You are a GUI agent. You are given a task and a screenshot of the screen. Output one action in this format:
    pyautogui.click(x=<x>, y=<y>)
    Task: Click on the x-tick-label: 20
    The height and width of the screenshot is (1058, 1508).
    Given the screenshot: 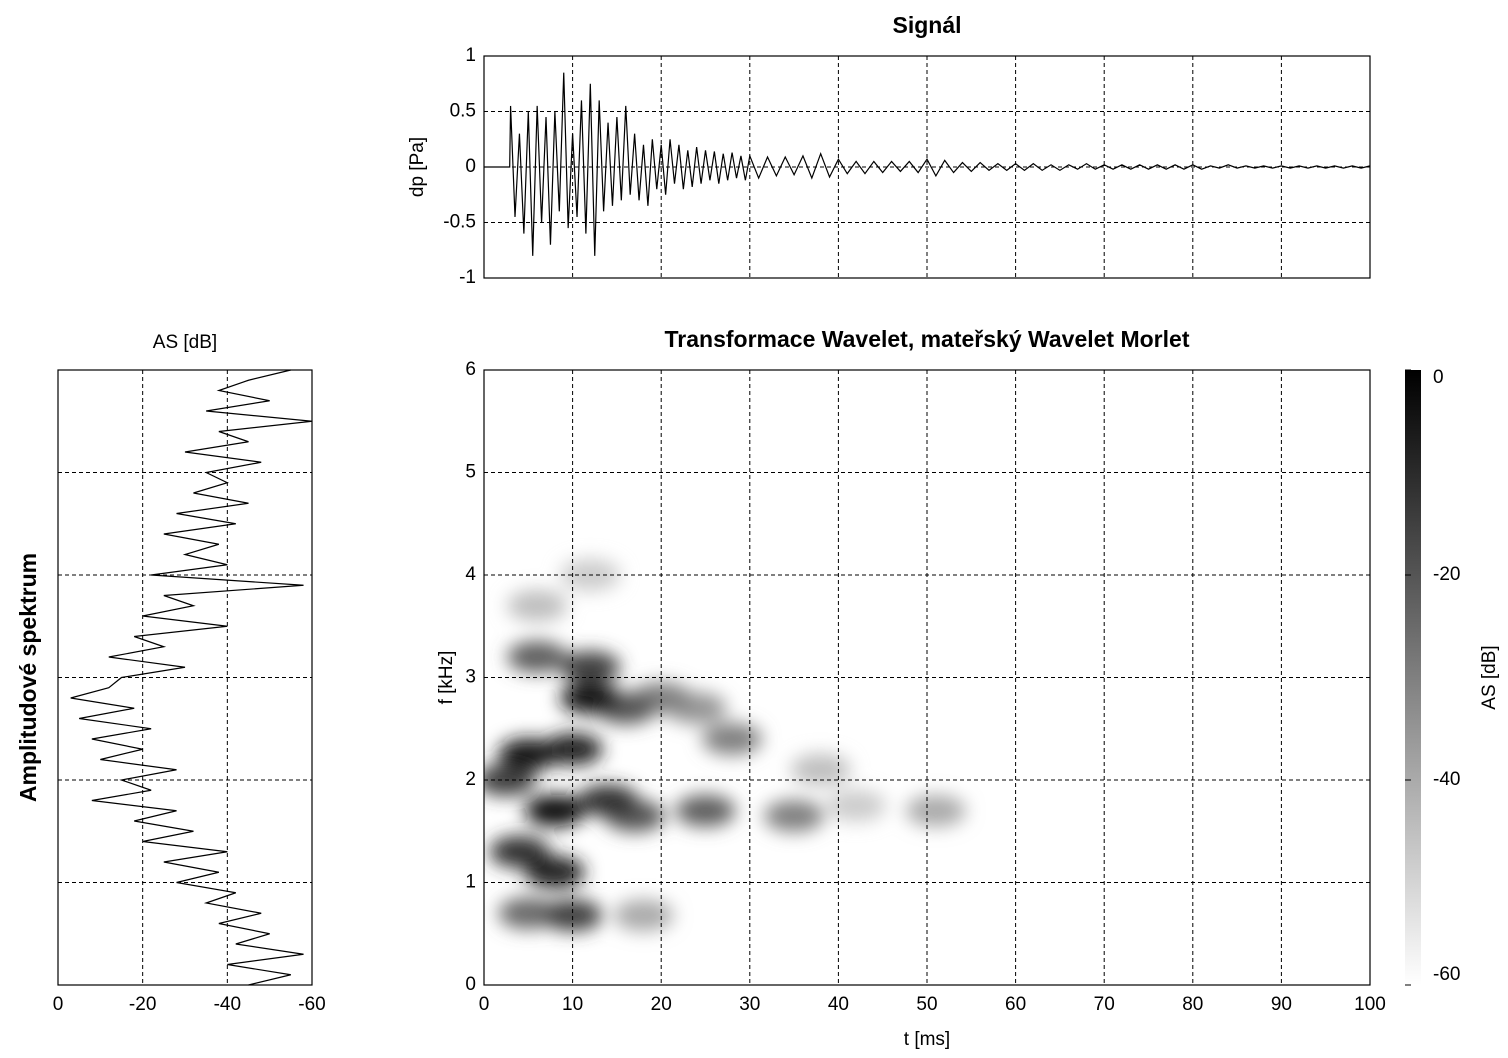 What is the action you would take?
    pyautogui.click(x=661, y=1004)
    